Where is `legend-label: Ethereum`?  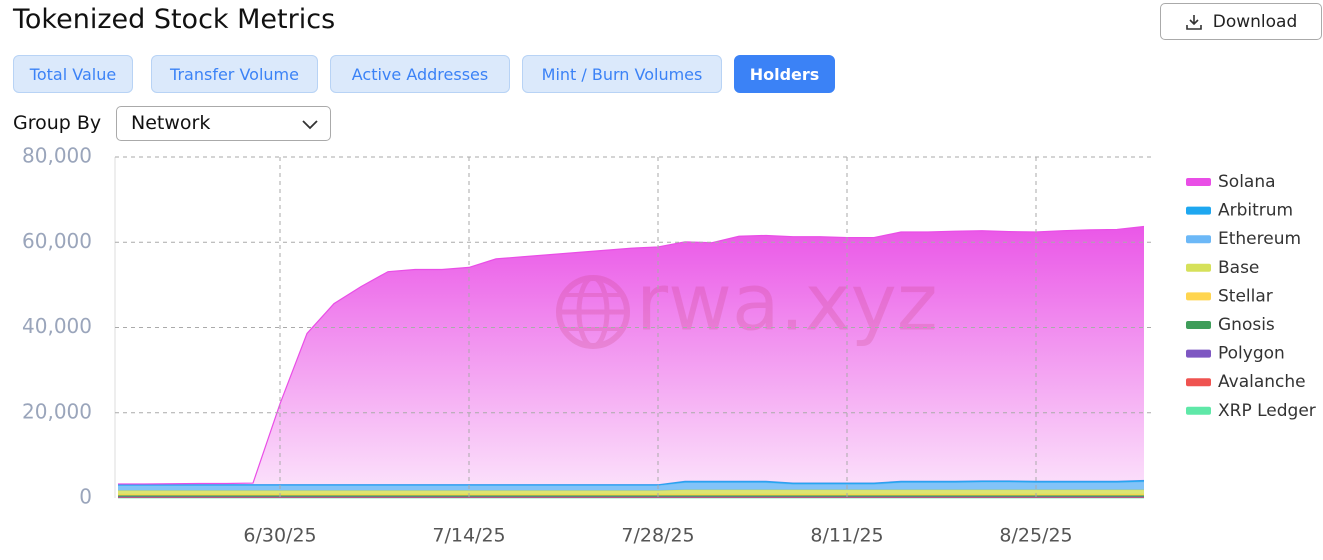 legend-label: Ethereum is located at coordinates (1259, 239).